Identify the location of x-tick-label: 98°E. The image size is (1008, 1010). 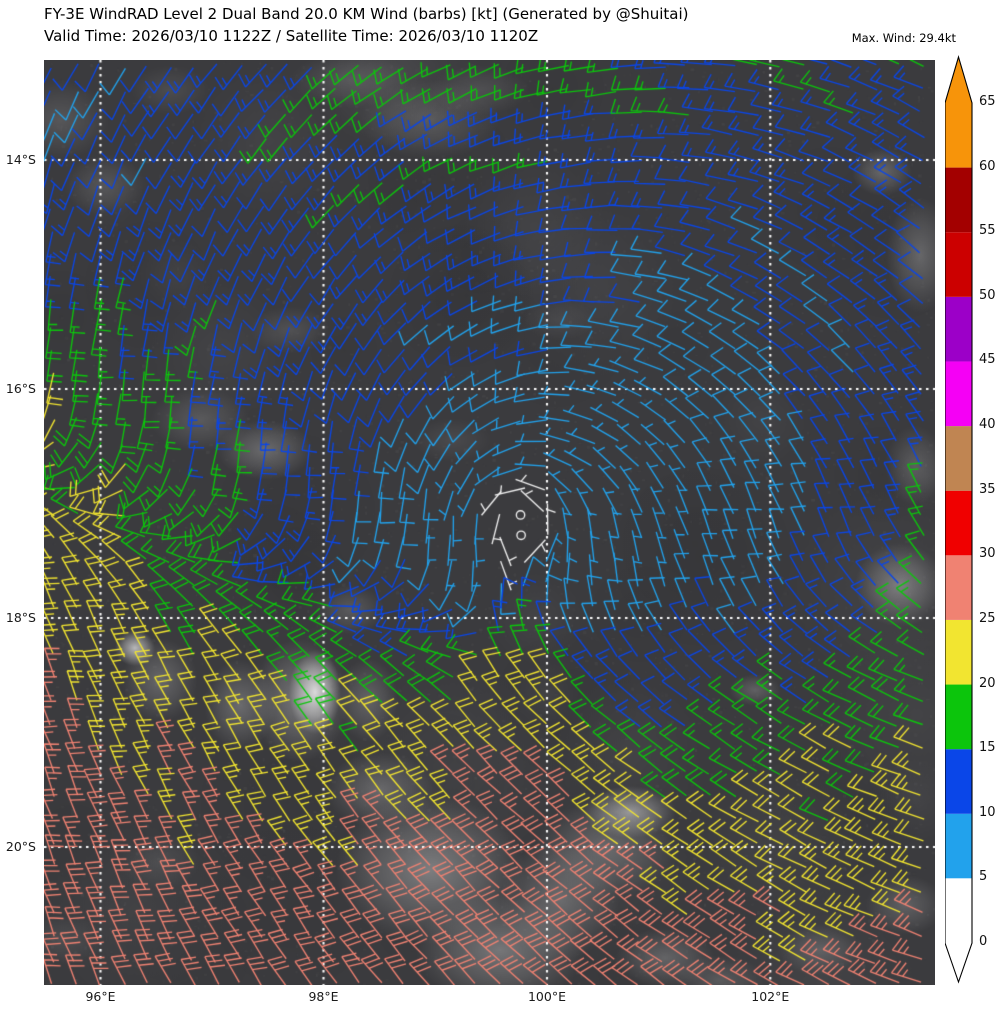
(323, 996).